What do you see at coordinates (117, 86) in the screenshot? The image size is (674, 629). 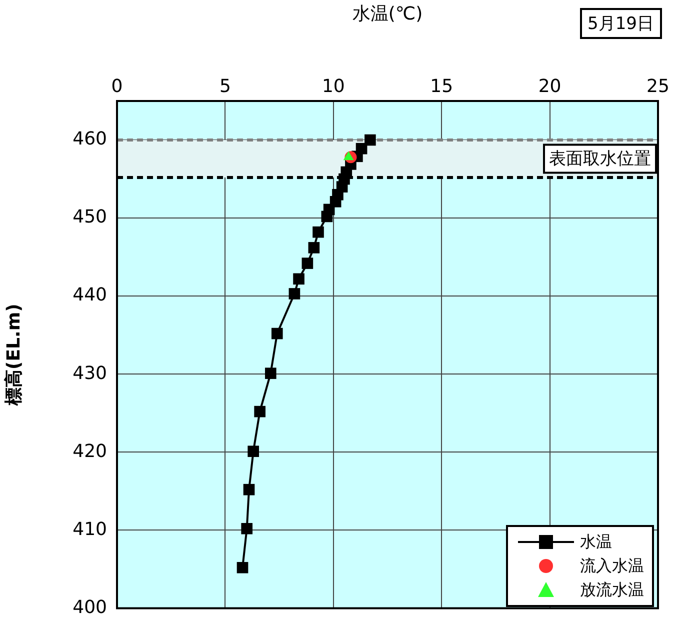 I see `x-tick-label: 0` at bounding box center [117, 86].